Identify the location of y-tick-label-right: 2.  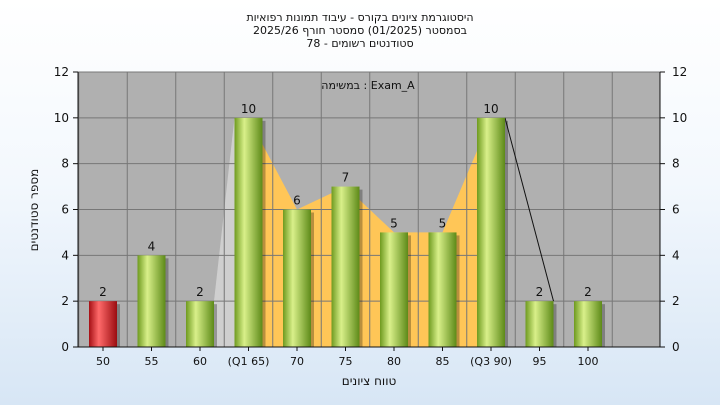
(676, 301).